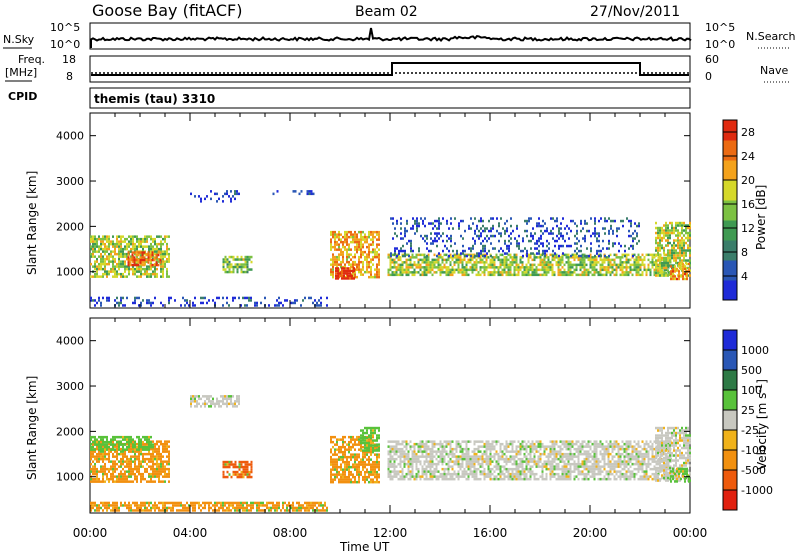  Describe the element at coordinates (720, 27) in the screenshot. I see `noise-right-tick-top: 10^5` at that location.